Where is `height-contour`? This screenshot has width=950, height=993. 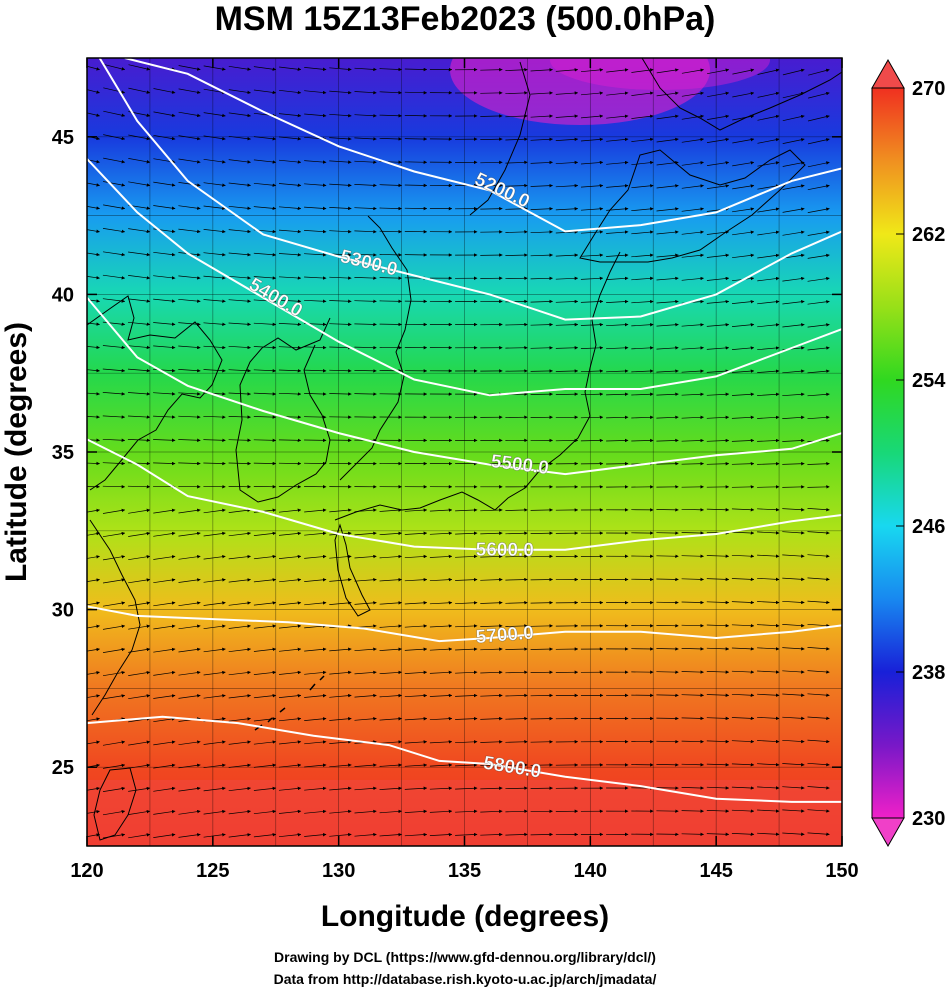 height-contour is located at coordinates (464, 386).